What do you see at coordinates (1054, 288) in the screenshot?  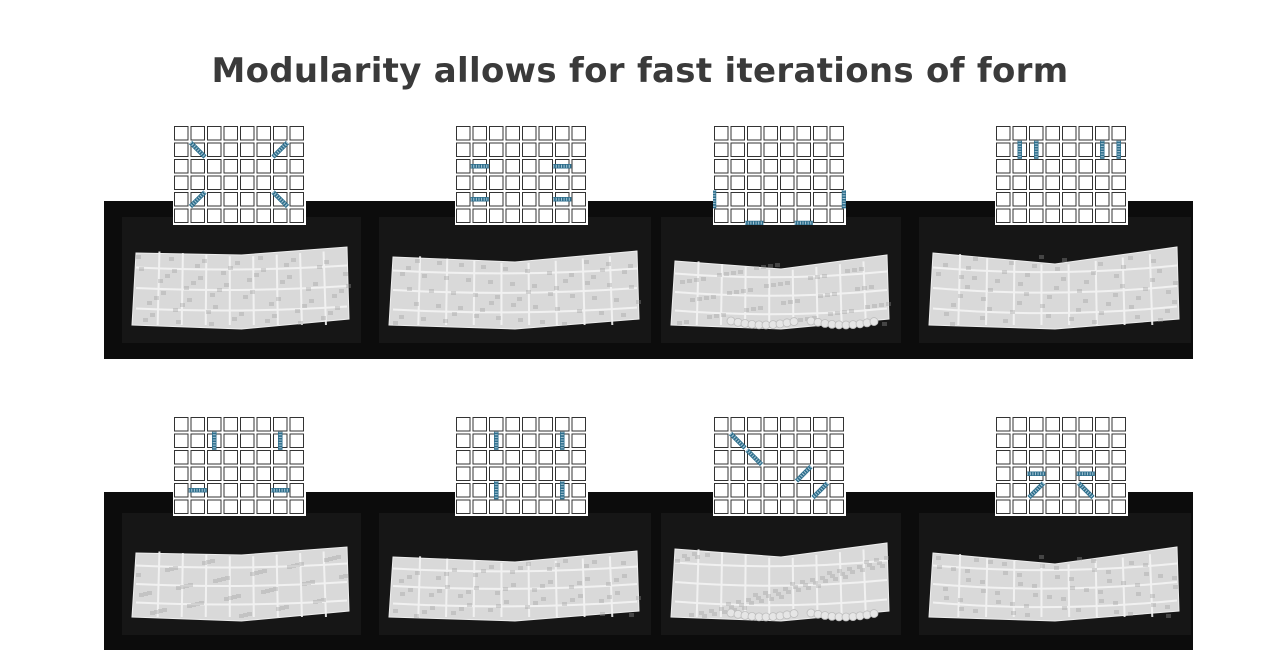 I see `textile-photo` at bounding box center [1054, 288].